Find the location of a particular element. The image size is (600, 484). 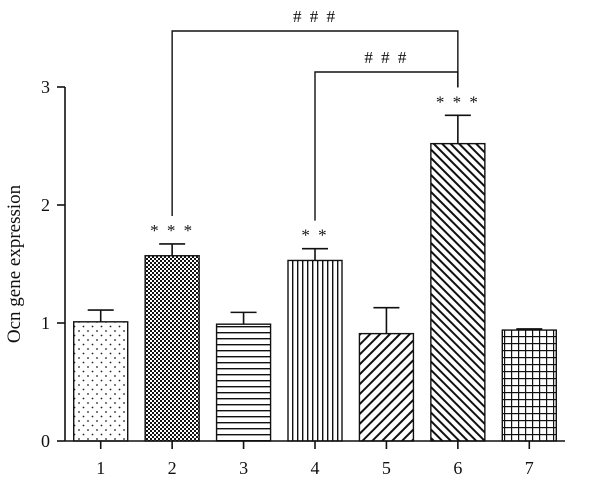

y-tick-label-0: 0 is located at coordinates (45, 441).